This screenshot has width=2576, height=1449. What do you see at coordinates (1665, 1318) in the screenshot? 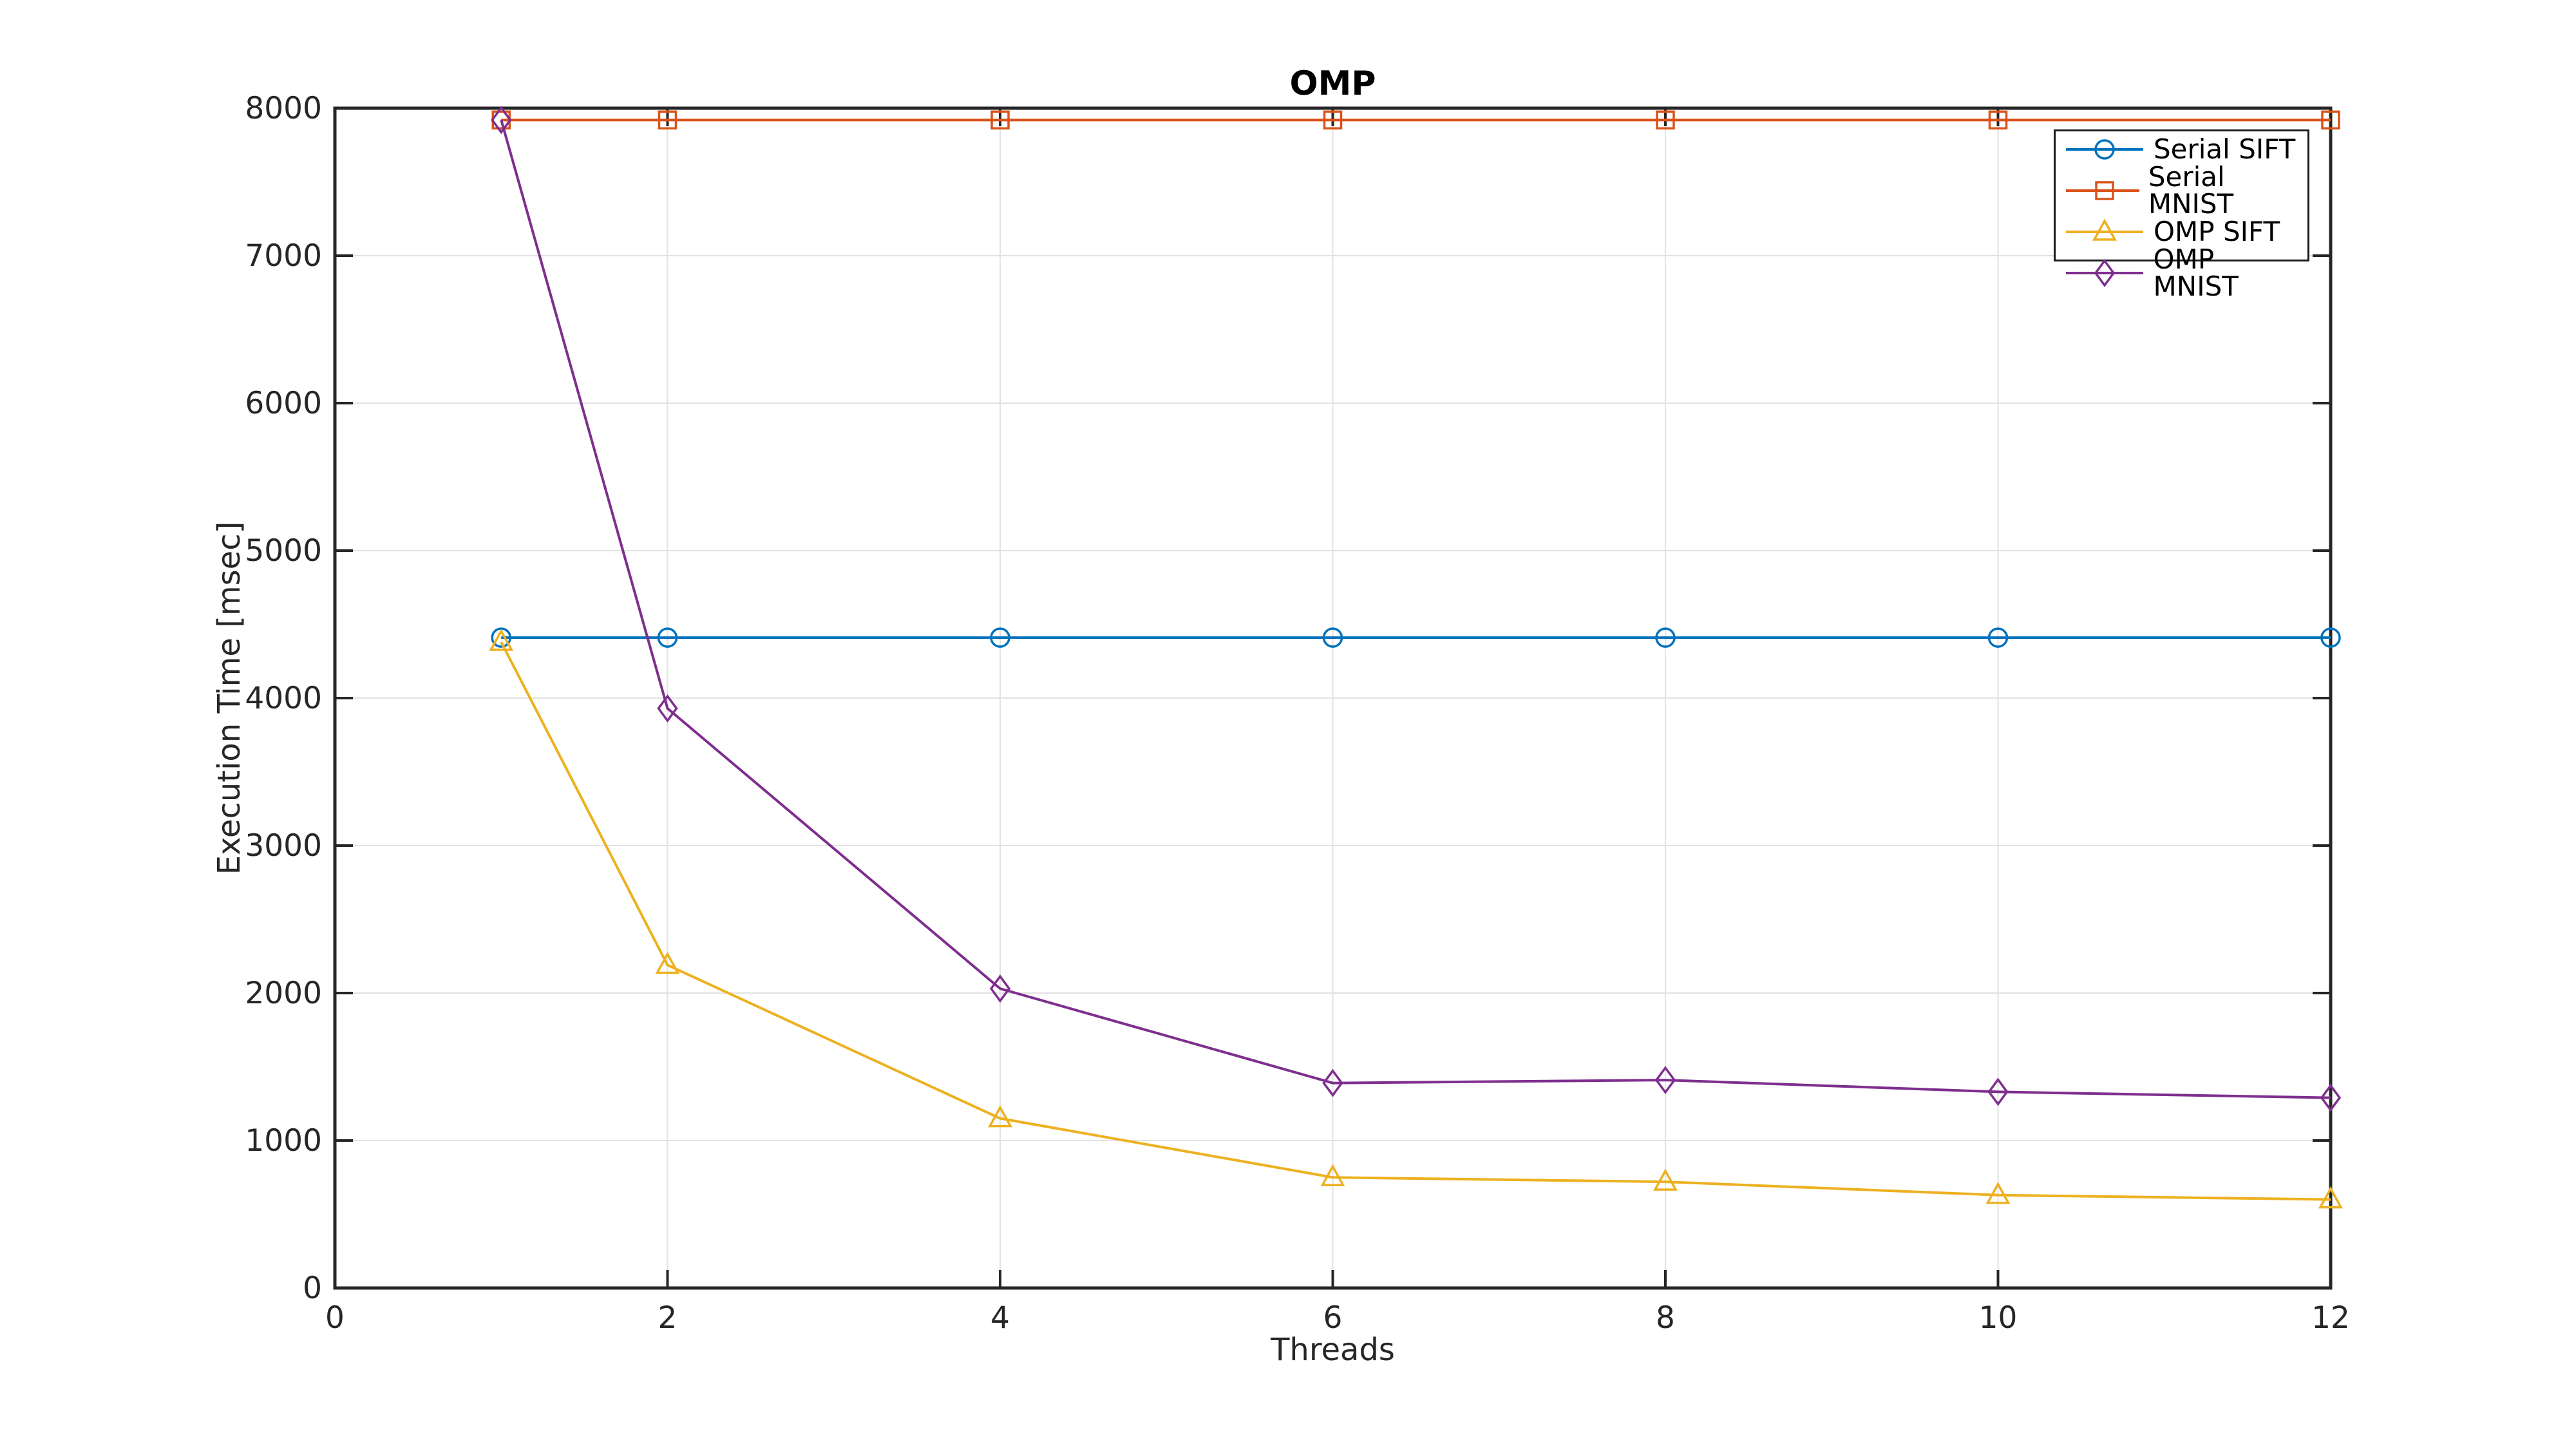
I see `x-tick-label: 8` at bounding box center [1665, 1318].